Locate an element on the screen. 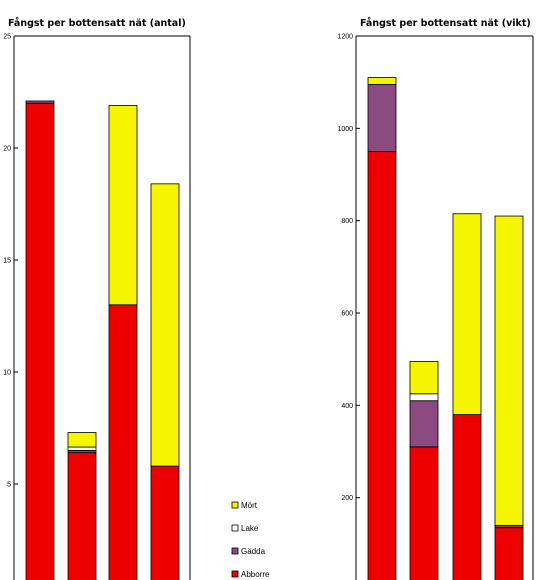  legend-label-lake: Lake is located at coordinates (250, 528).